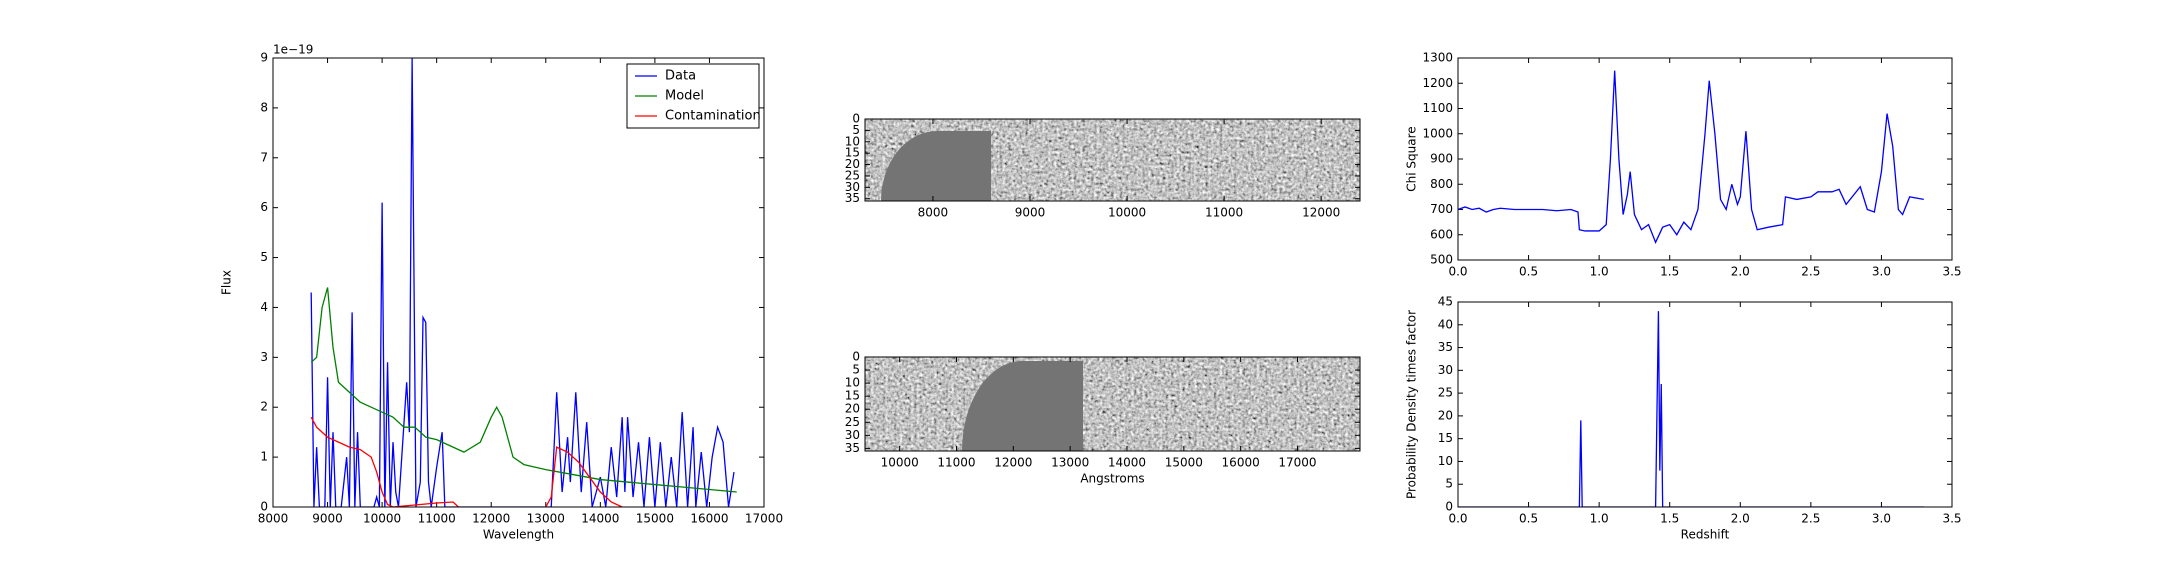 The image size is (2160, 576). Describe the element at coordinates (1030, 213) in the screenshot. I see `x-tick-label: 9000` at that location.